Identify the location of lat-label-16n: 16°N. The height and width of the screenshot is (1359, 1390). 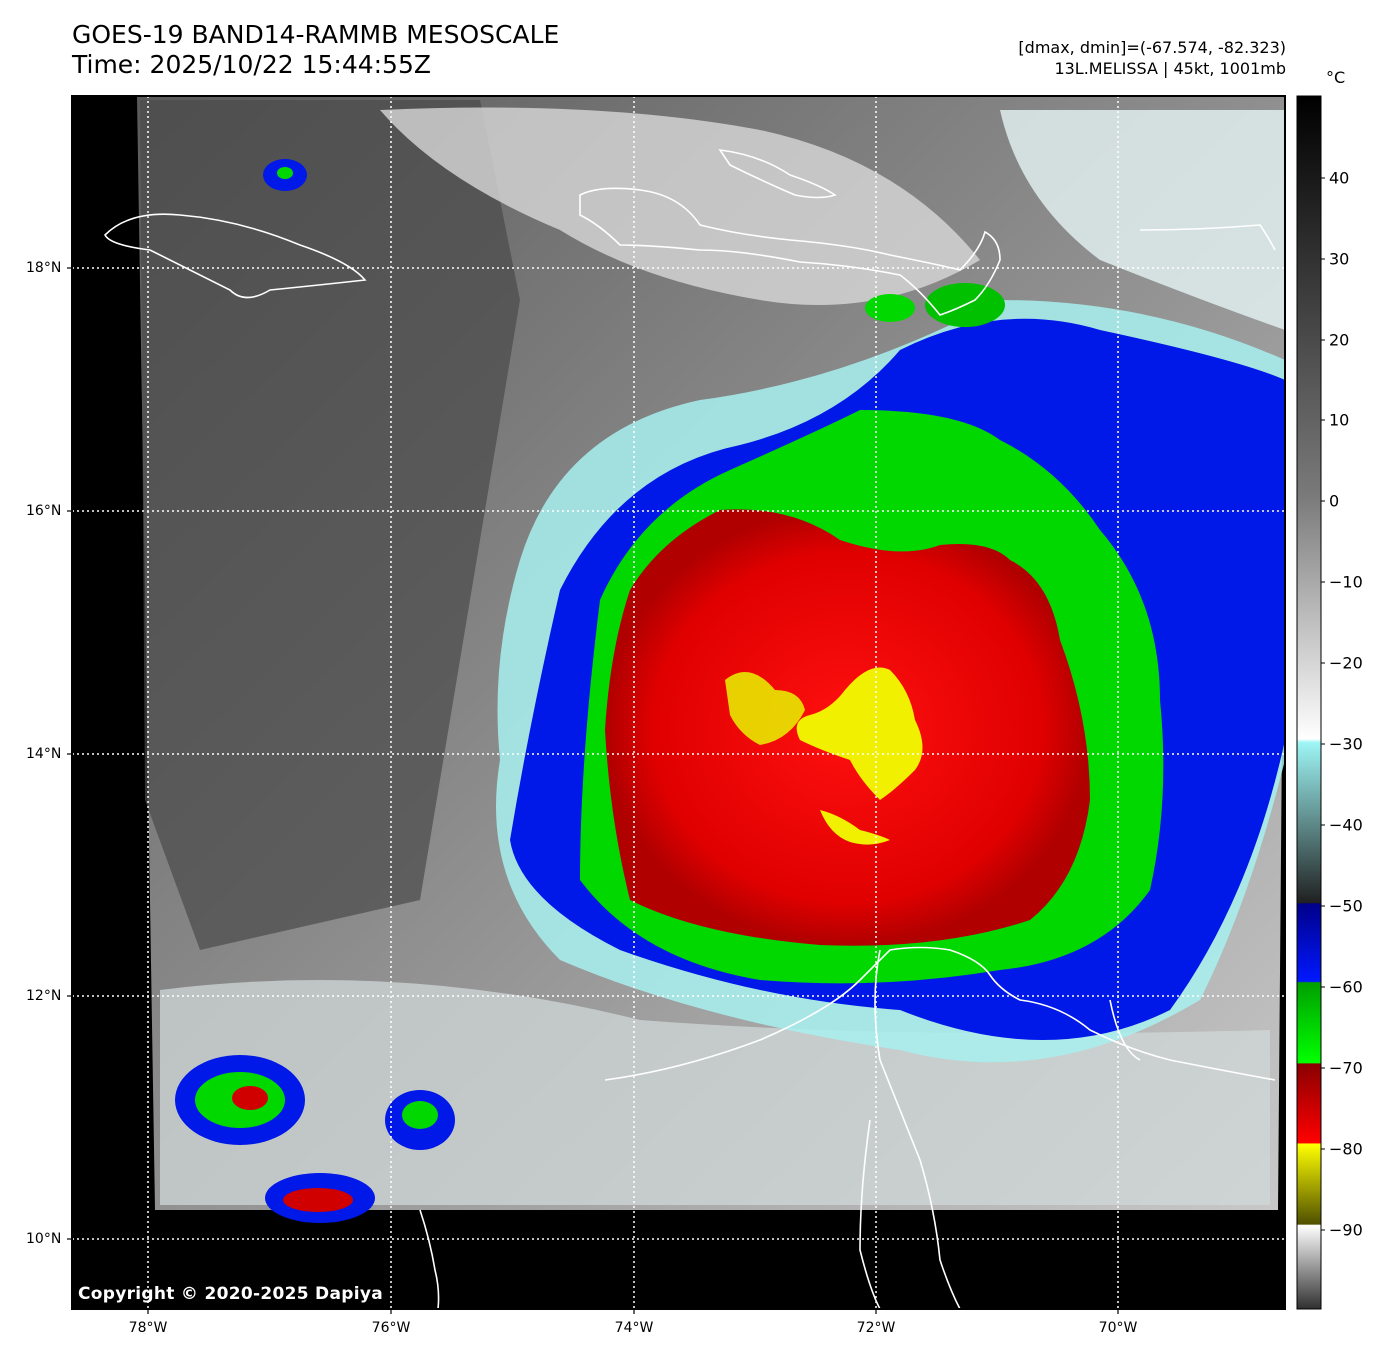
(44, 511).